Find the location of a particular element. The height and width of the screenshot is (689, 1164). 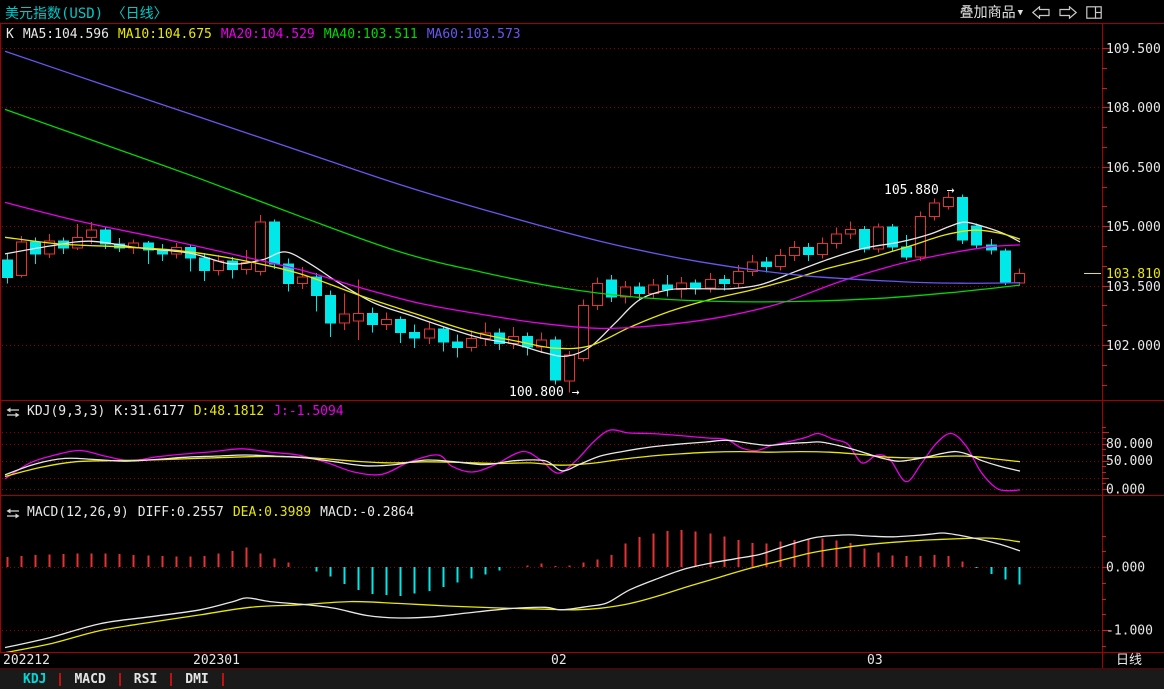

svg-text: 108.000 is located at coordinates (1133, 108).